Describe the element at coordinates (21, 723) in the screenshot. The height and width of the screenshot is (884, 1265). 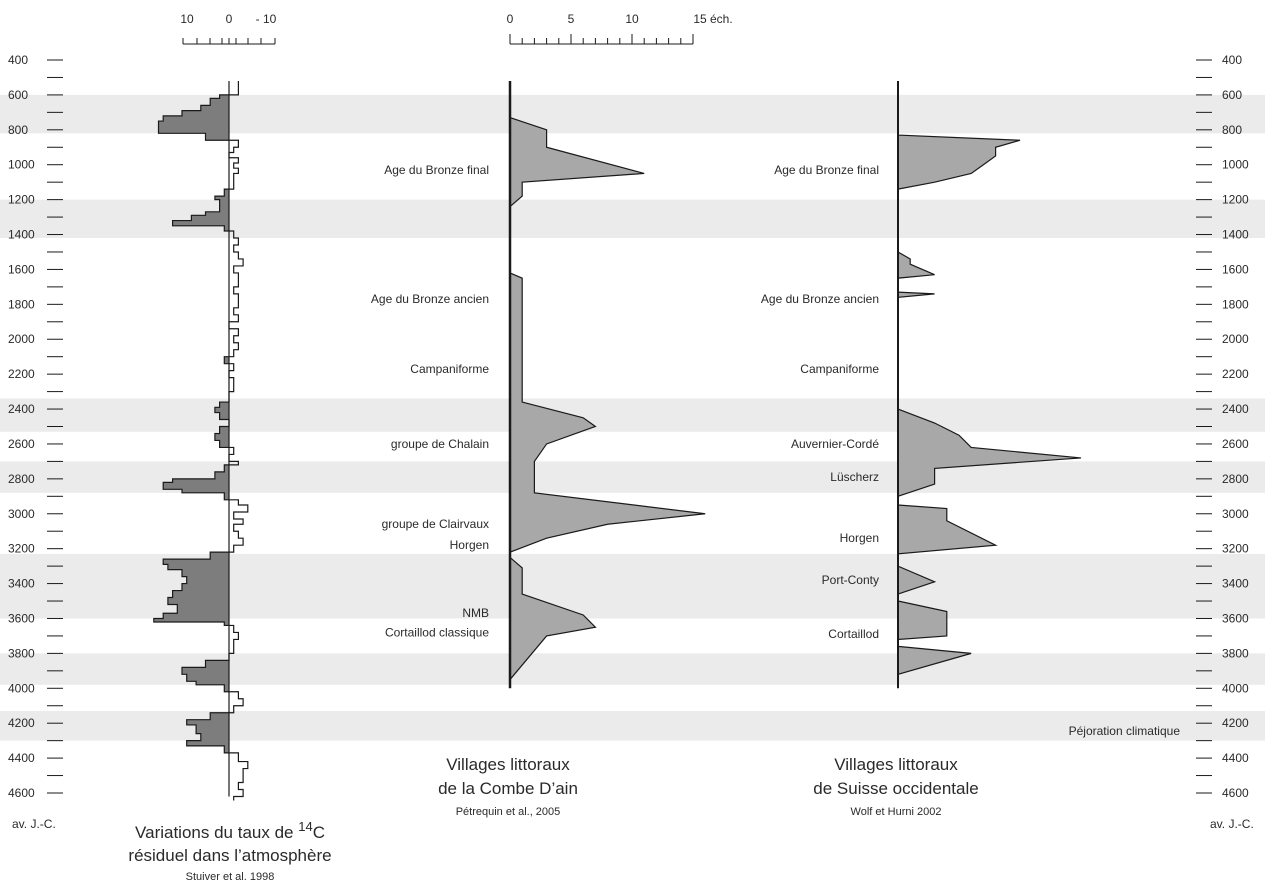
I see `left-tick-label: 4200` at that location.